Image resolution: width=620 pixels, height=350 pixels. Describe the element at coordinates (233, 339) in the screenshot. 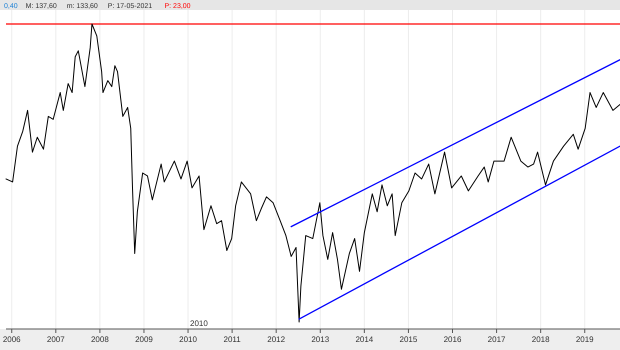

I see `x-tick-label: 2011` at that location.